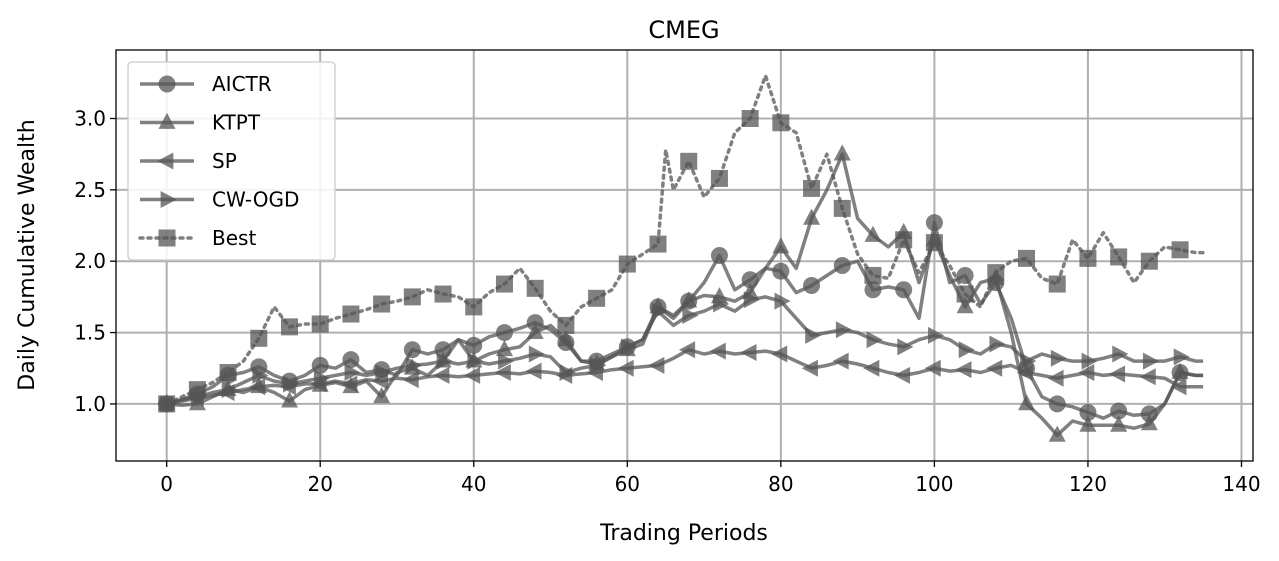  Describe the element at coordinates (627, 484) in the screenshot. I see `x-tick-label: 60` at that location.